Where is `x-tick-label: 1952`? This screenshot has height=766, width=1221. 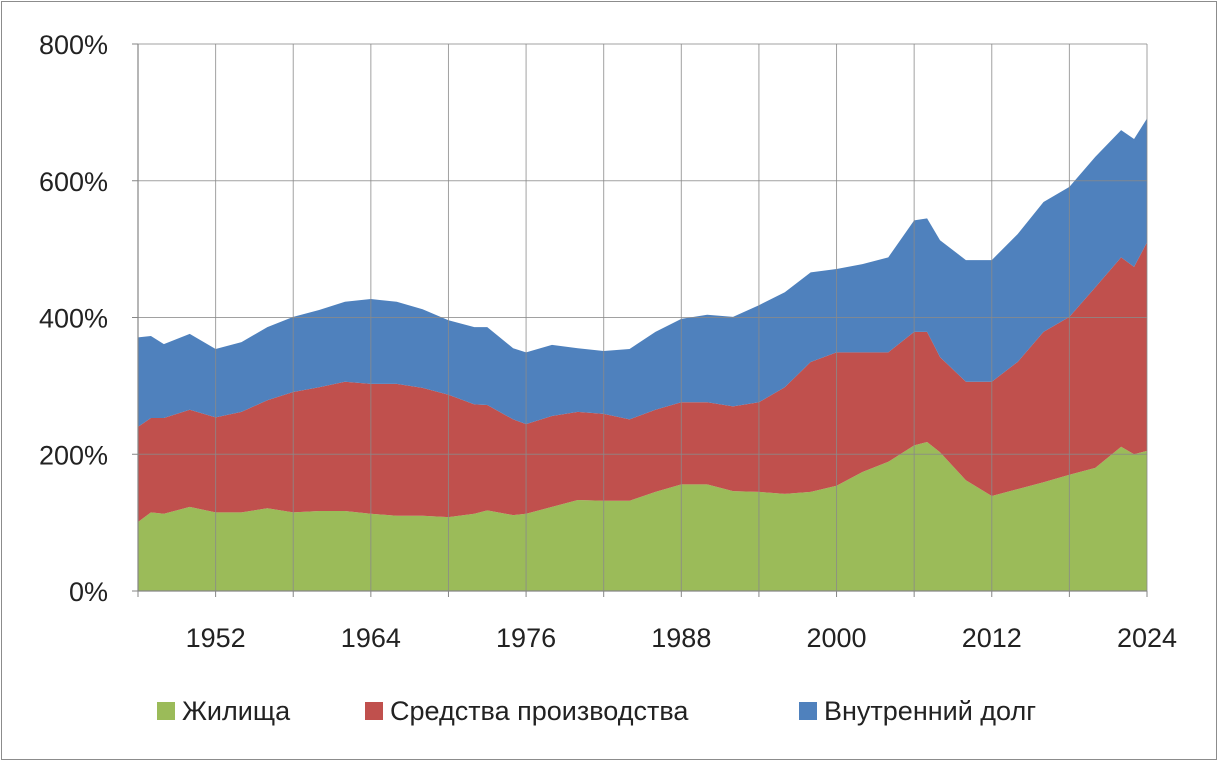 x-tick-label: 1952 is located at coordinates (216, 638).